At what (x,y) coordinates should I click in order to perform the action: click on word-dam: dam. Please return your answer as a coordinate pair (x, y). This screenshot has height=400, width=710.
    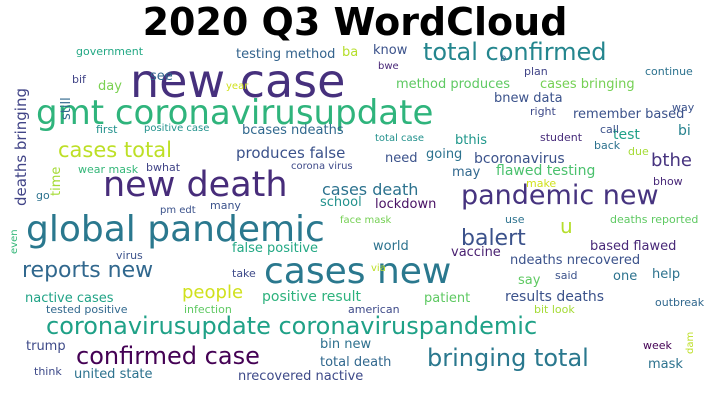
    Looking at the image, I should click on (690, 342).